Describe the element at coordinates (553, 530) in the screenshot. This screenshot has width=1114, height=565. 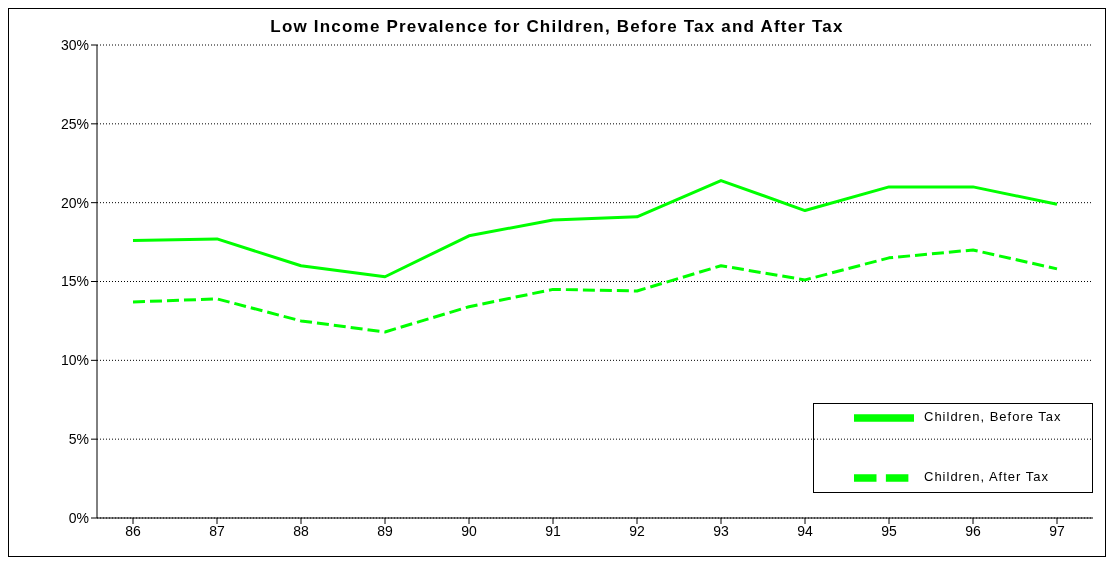
I see `x-tick-label: 91` at that location.